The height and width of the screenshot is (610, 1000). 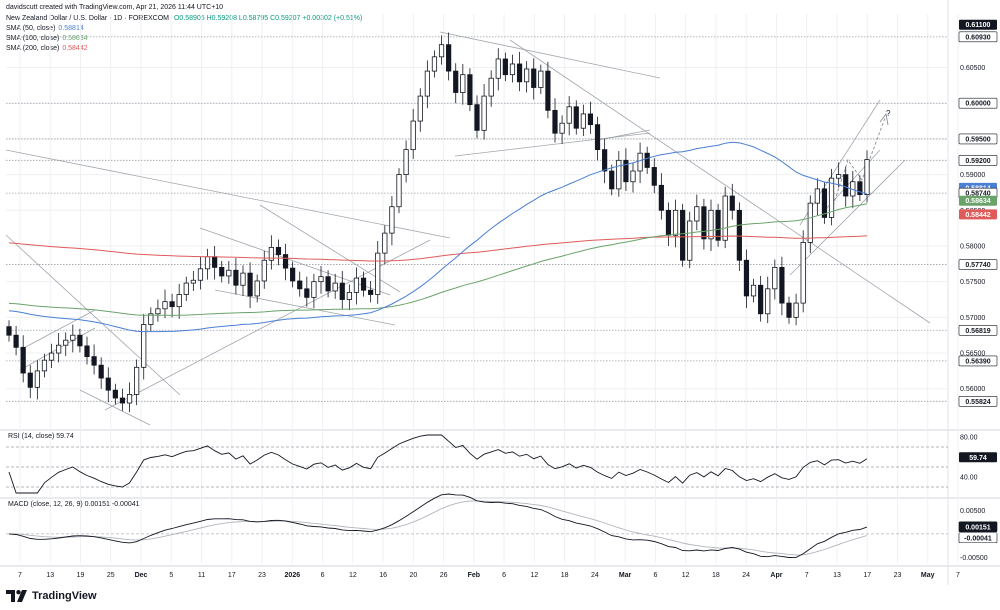 What do you see at coordinates (111, 575) in the screenshot?
I see `x-tick-label: 25` at bounding box center [111, 575].